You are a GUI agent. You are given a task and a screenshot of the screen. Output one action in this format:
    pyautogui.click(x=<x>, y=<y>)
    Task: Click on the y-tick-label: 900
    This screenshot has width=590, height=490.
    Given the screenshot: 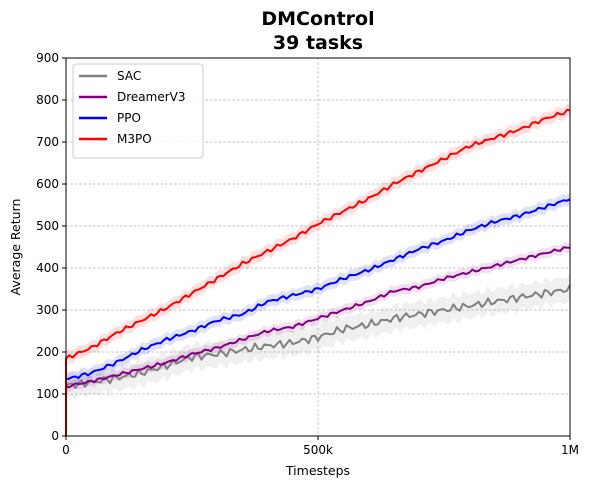 What is the action you would take?
    pyautogui.click(x=47, y=58)
    